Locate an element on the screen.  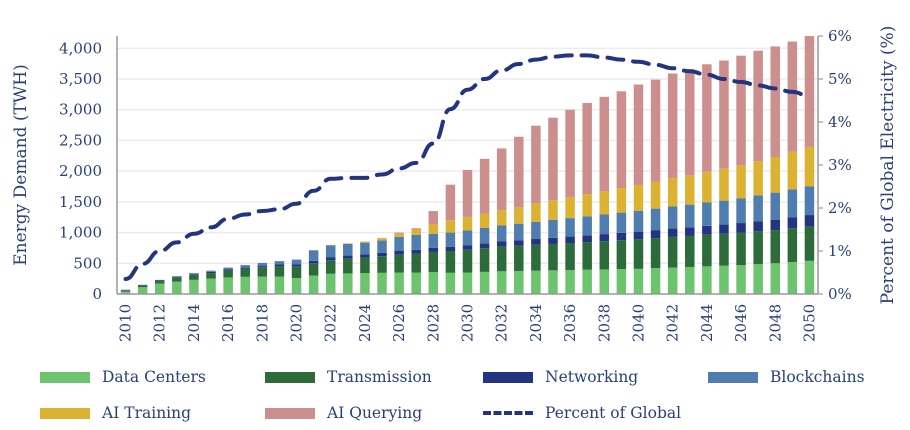
legend-label: Percent of Global is located at coordinates (613, 413).